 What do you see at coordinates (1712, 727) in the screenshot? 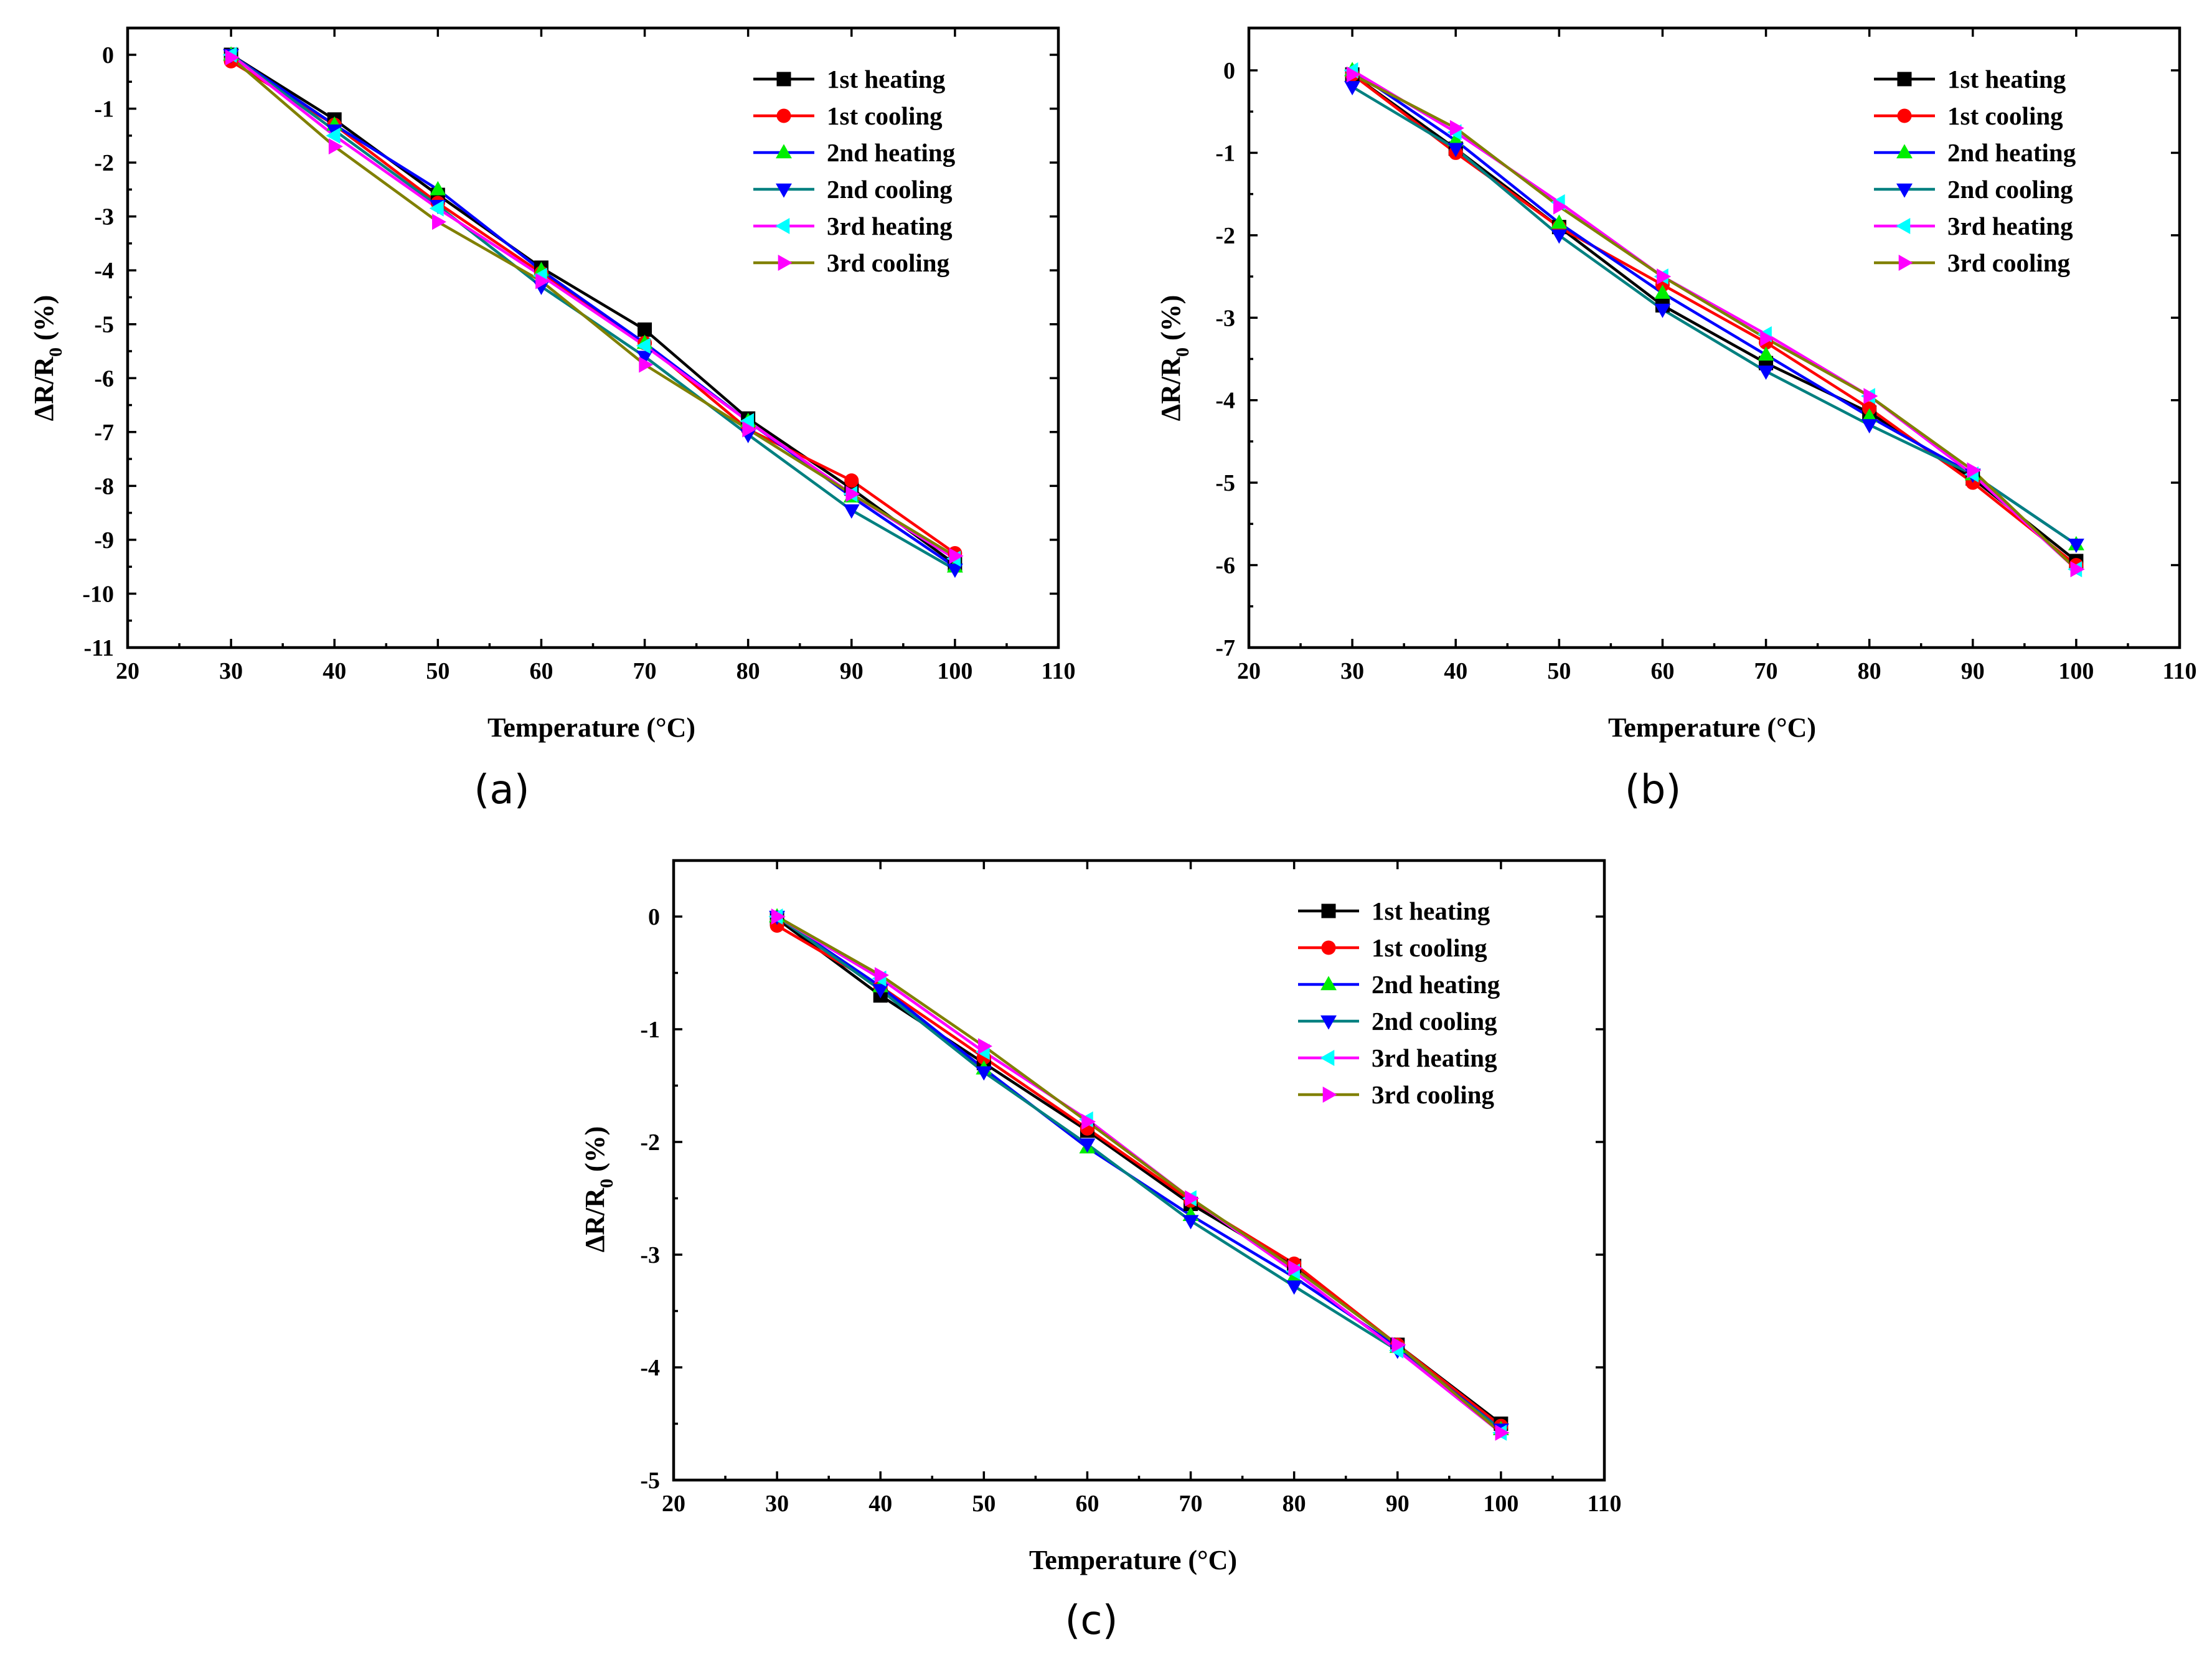
I see `panel-2-x-axis-title: Temperature (°C)` at bounding box center [1712, 727].